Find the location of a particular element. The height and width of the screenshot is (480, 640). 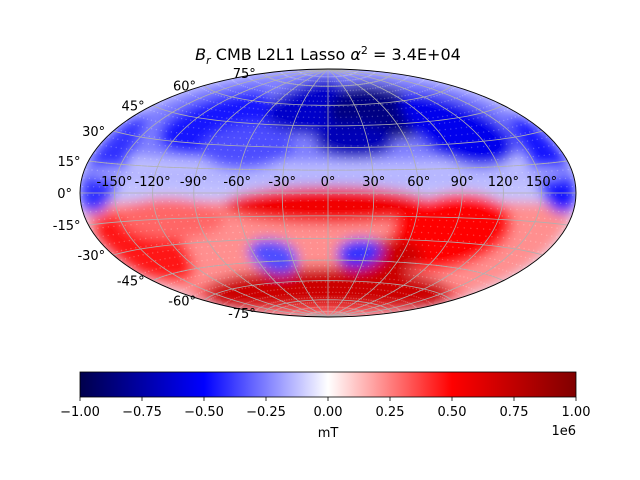

lon-label: 90° is located at coordinates (462, 182).